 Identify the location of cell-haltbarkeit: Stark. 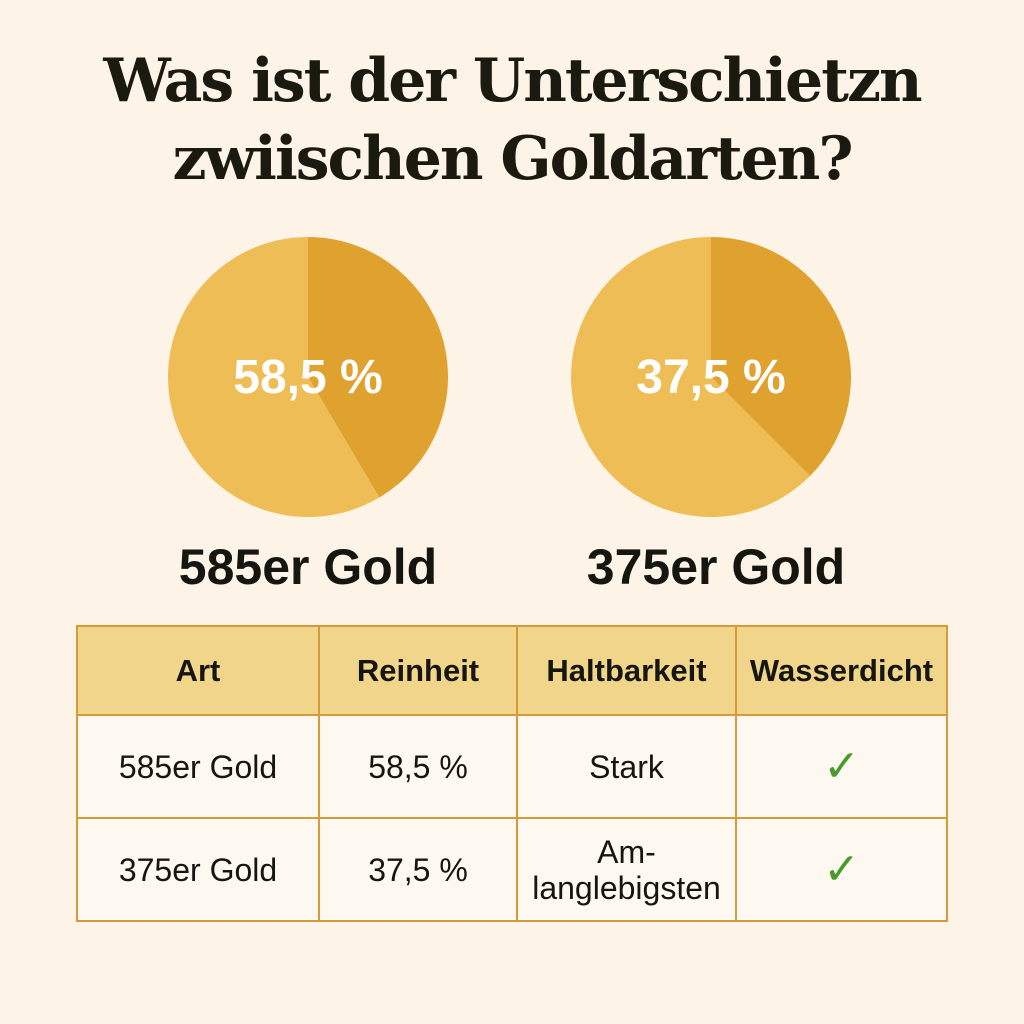
(626, 766).